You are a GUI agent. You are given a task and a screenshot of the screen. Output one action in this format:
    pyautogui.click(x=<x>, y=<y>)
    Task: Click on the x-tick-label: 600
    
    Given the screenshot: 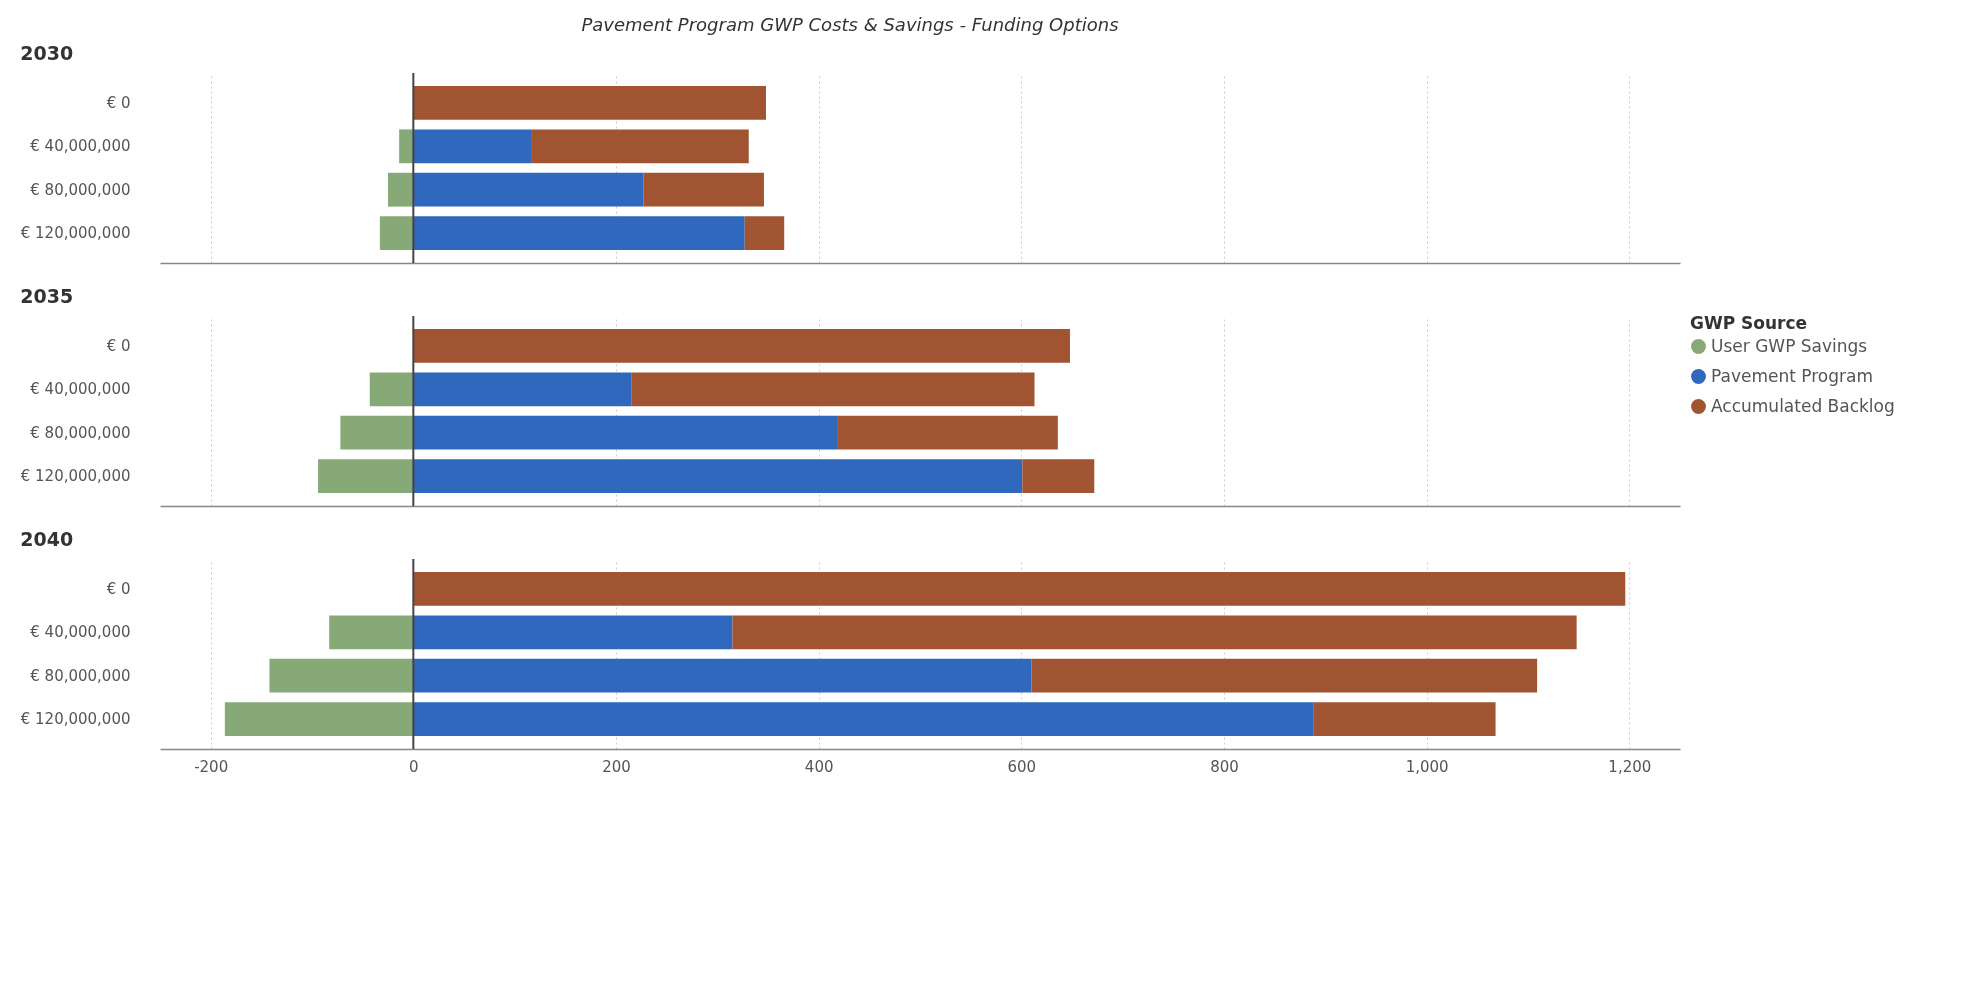 What is the action you would take?
    pyautogui.click(x=1022, y=766)
    